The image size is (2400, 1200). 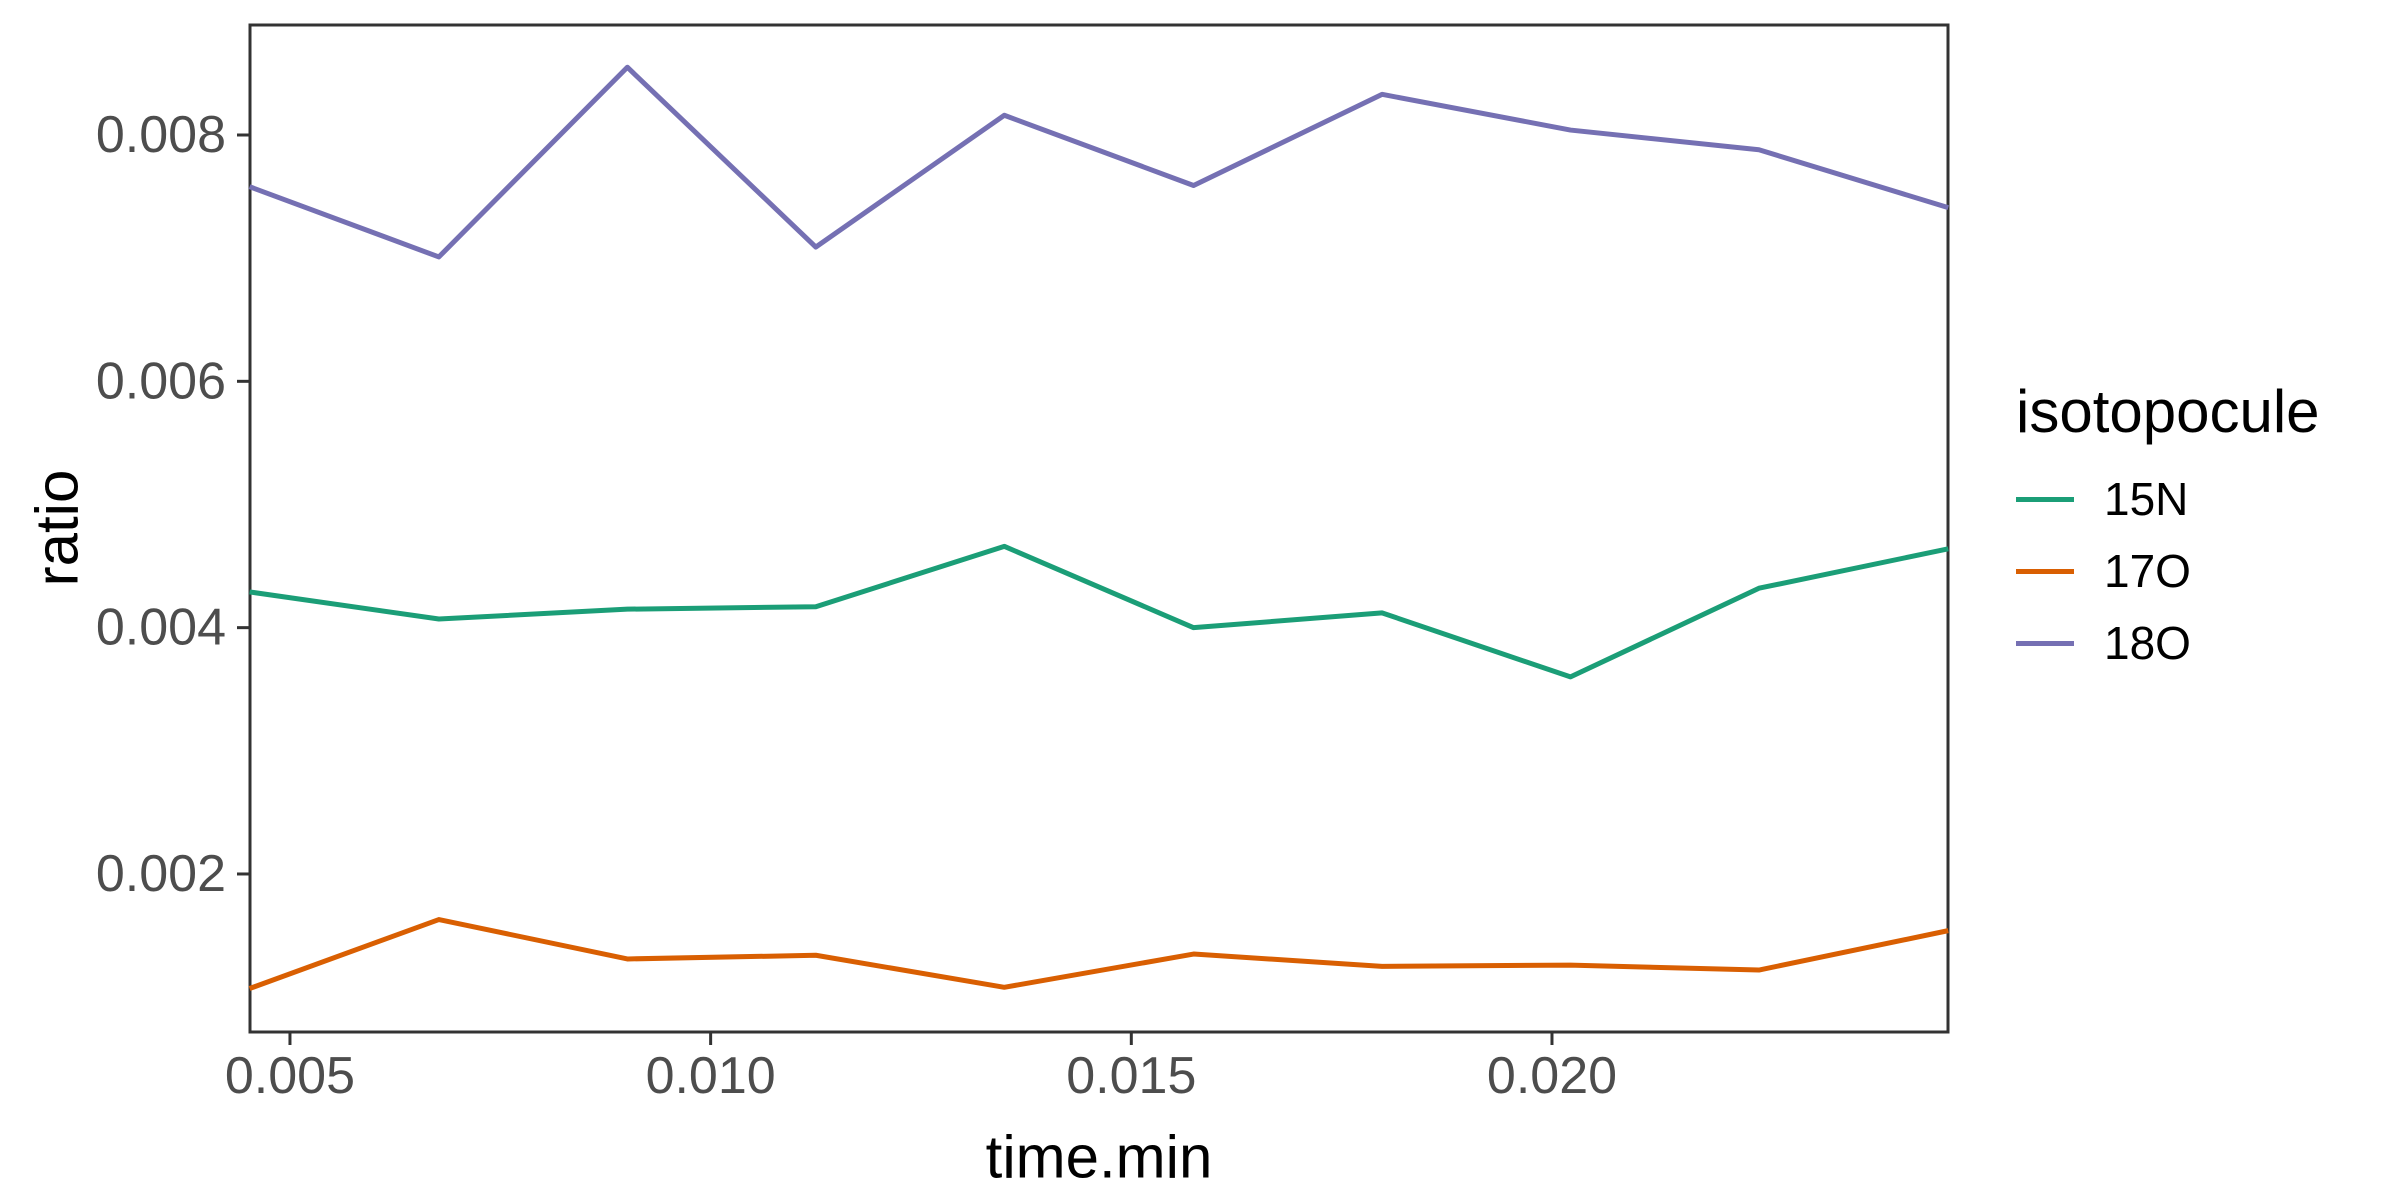 What do you see at coordinates (161, 628) in the screenshot?
I see `y-tick-label: 0.004` at bounding box center [161, 628].